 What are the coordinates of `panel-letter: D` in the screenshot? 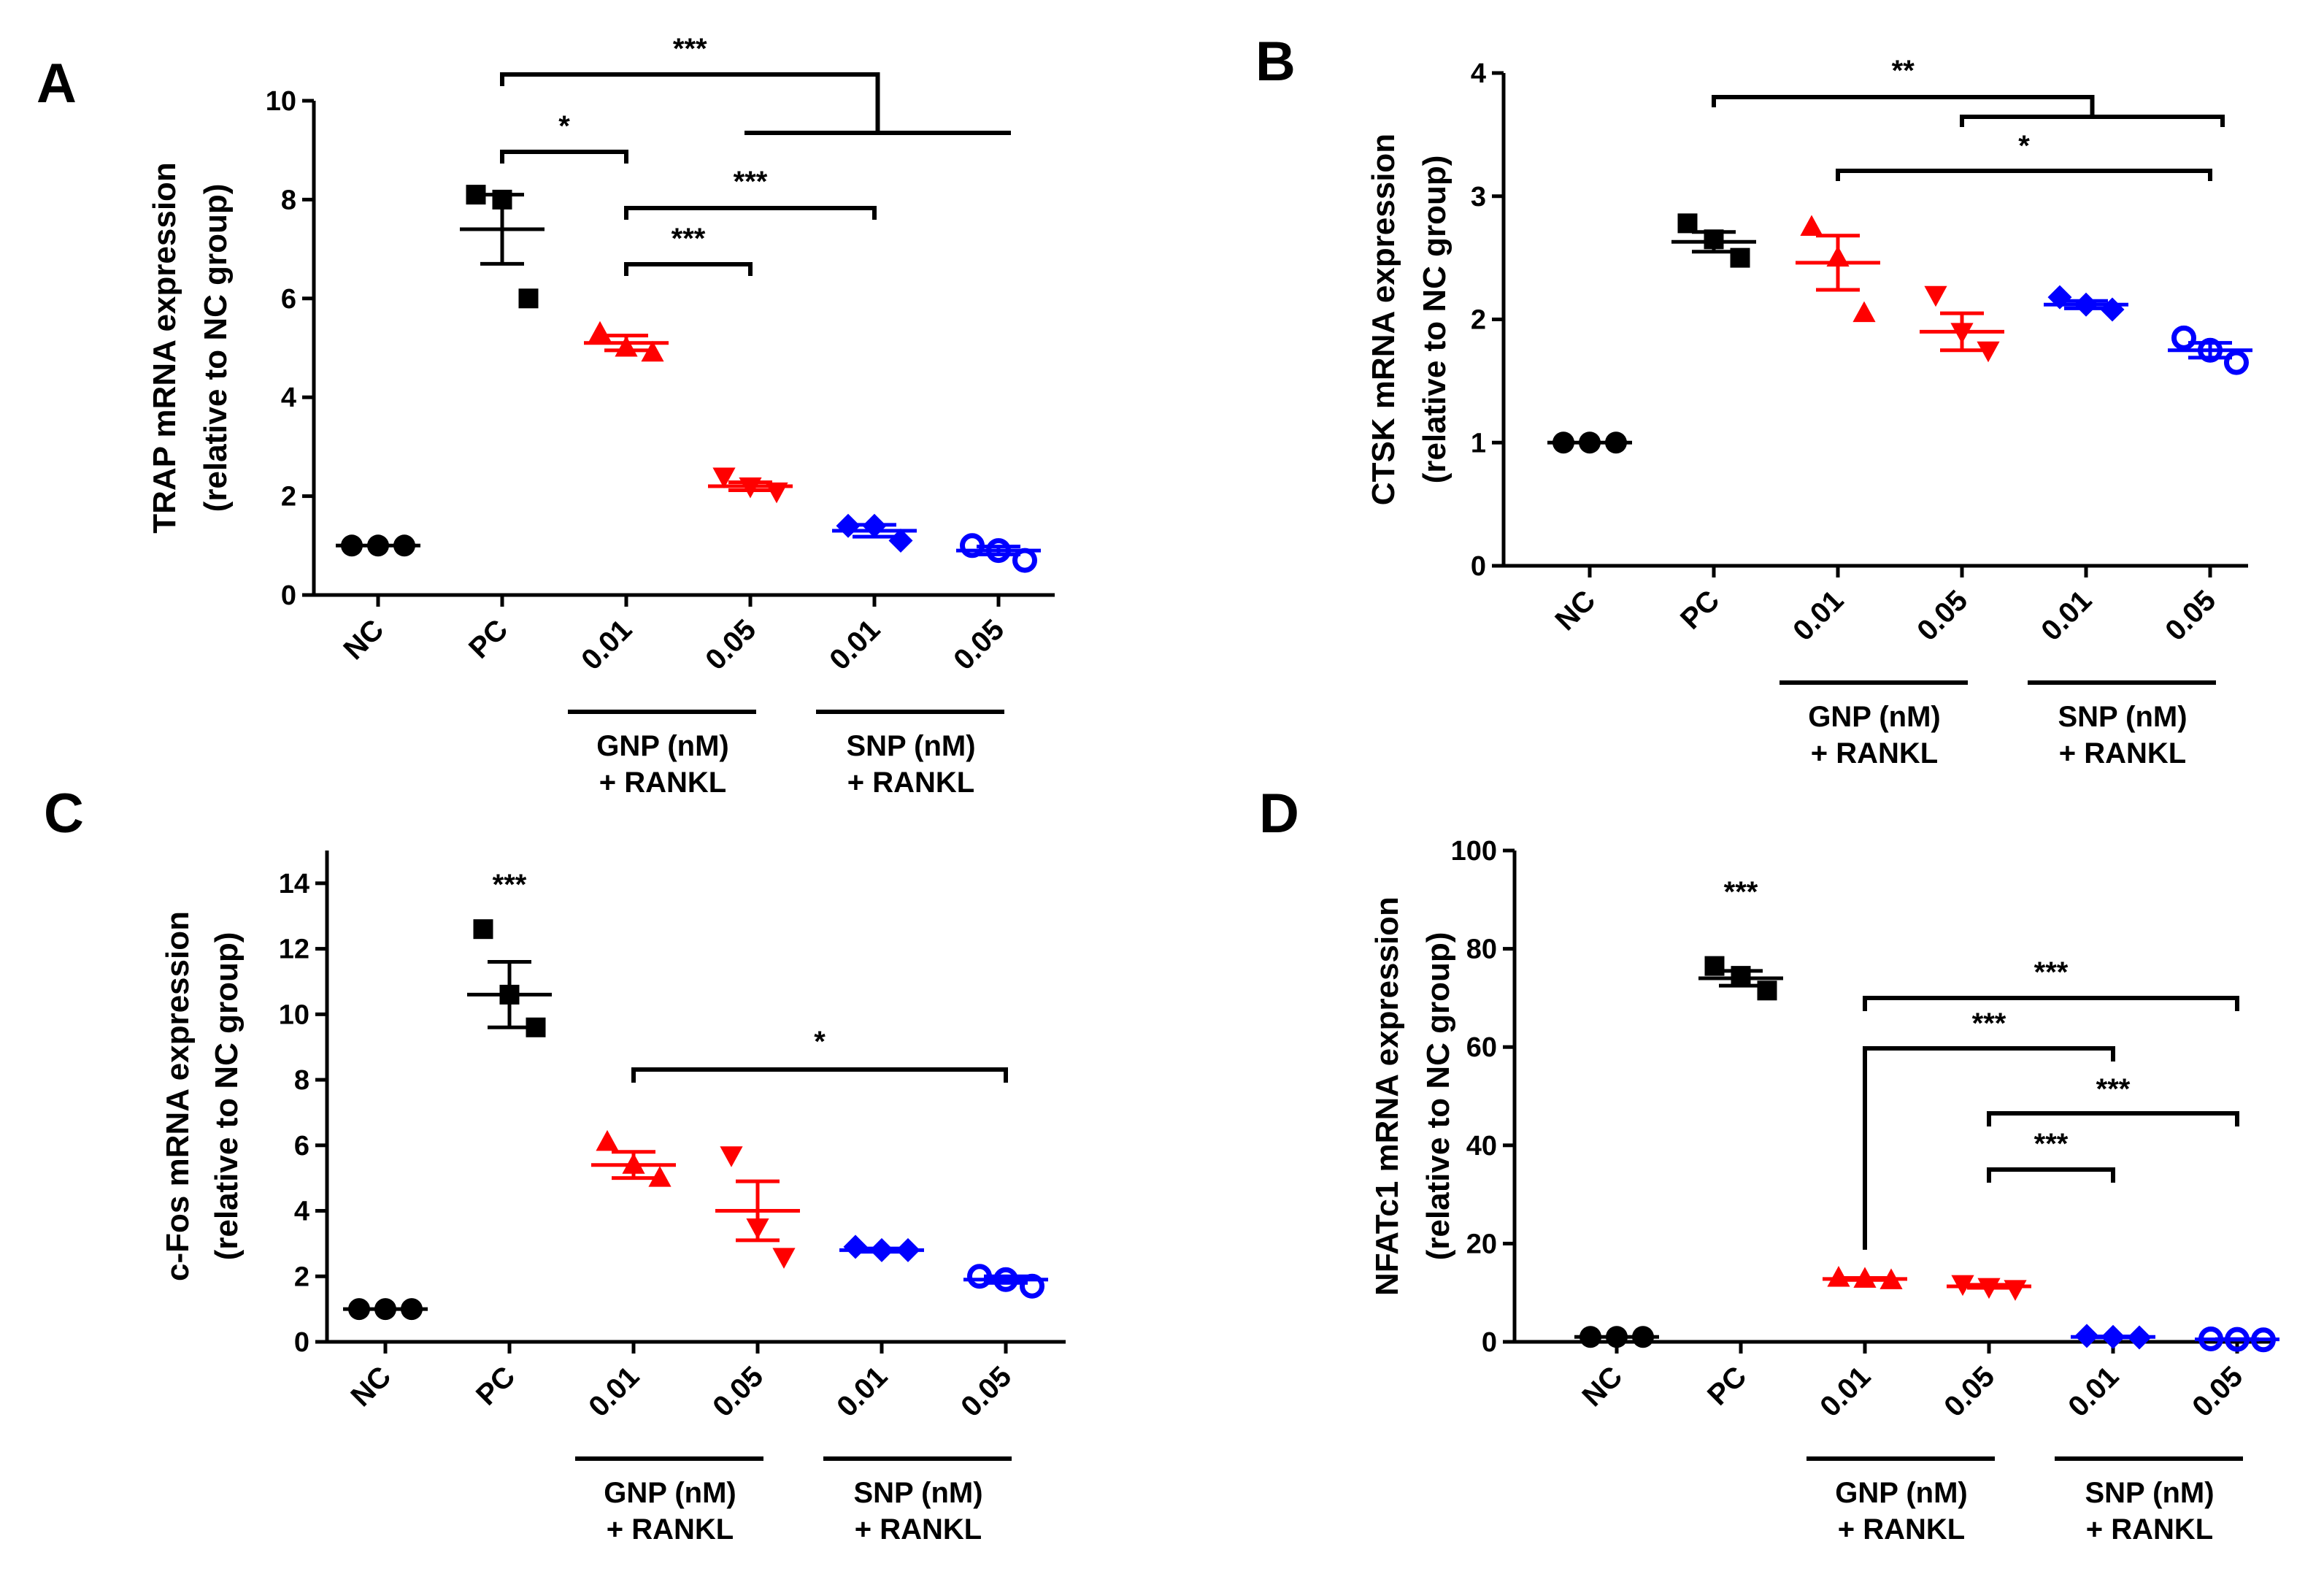 It's located at (1279, 814).